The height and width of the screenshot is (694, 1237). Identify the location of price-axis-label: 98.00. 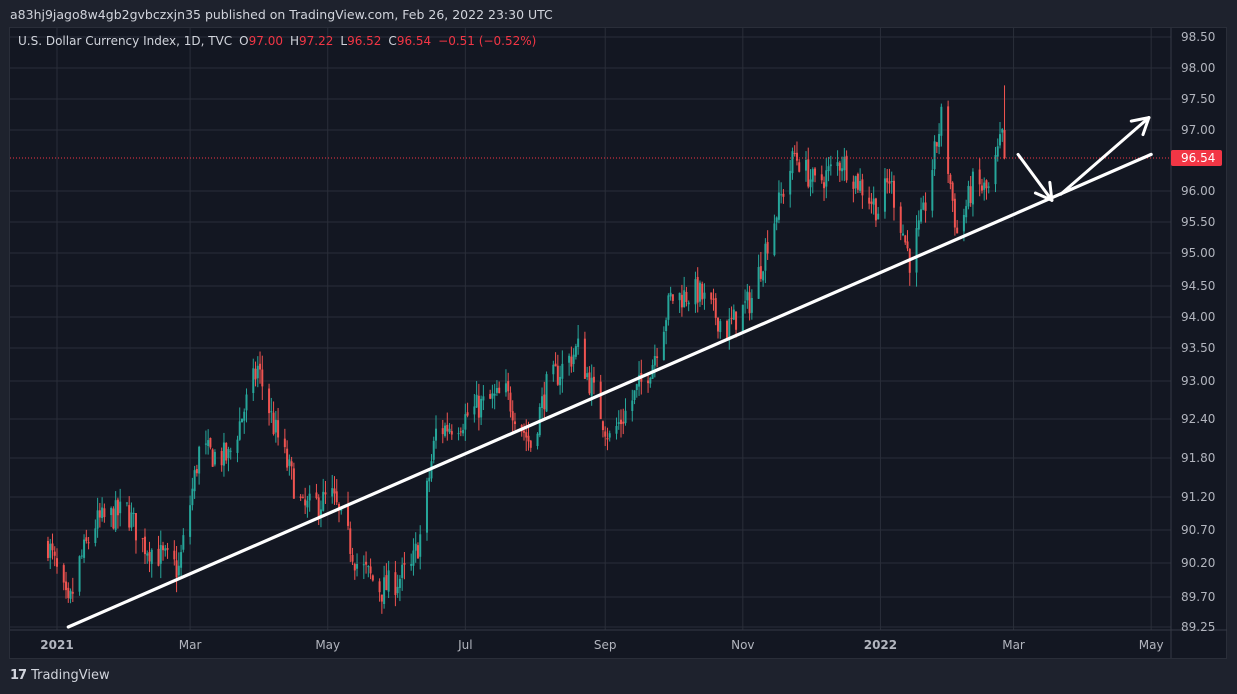
(1198, 68).